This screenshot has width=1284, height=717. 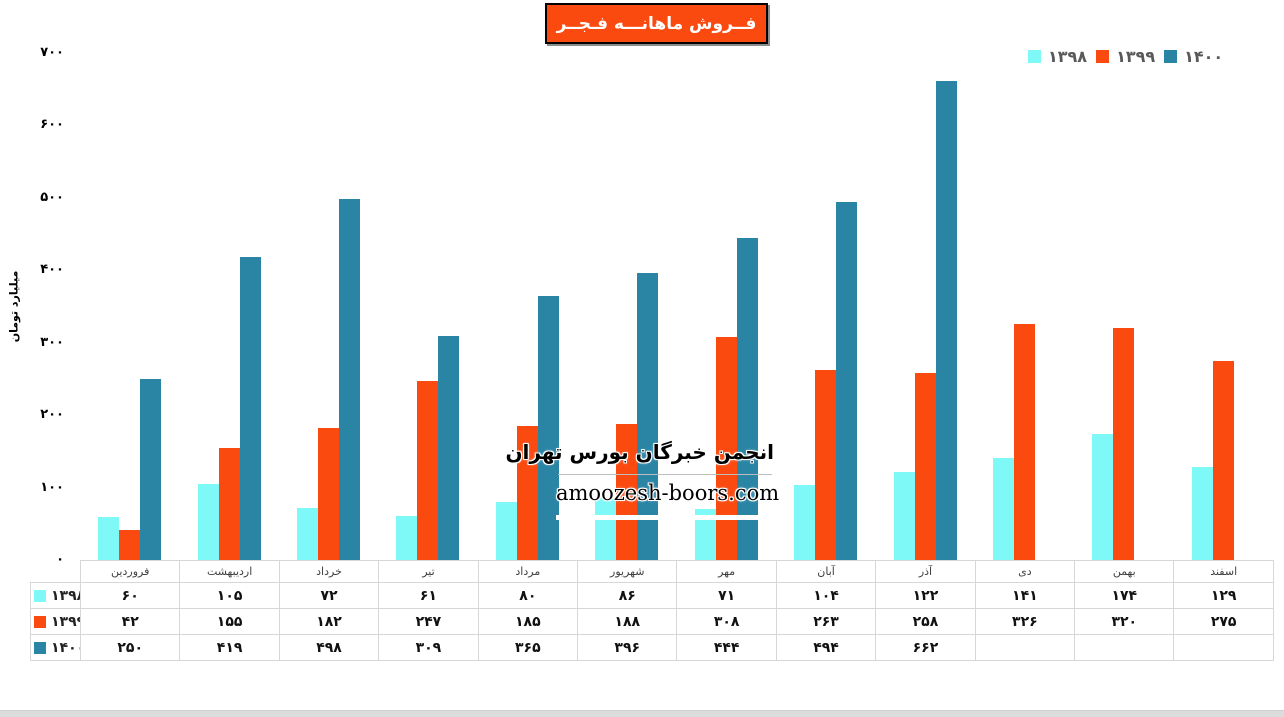 What do you see at coordinates (130, 621) in the screenshot?
I see `value-cell: ۴۲` at bounding box center [130, 621].